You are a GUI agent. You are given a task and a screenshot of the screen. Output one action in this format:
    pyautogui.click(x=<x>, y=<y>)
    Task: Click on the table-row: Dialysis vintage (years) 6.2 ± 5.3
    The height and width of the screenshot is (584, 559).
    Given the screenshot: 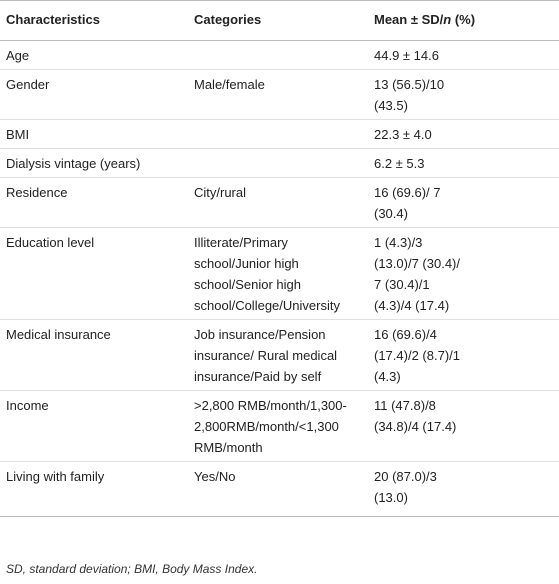 What is the action you would take?
    pyautogui.click(x=279, y=163)
    